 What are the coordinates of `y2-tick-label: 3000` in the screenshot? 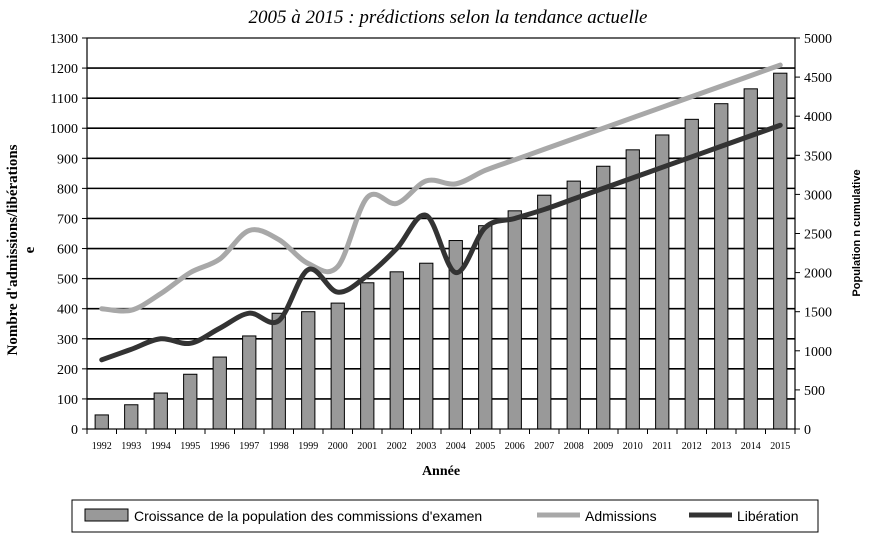 It's located at (818, 195).